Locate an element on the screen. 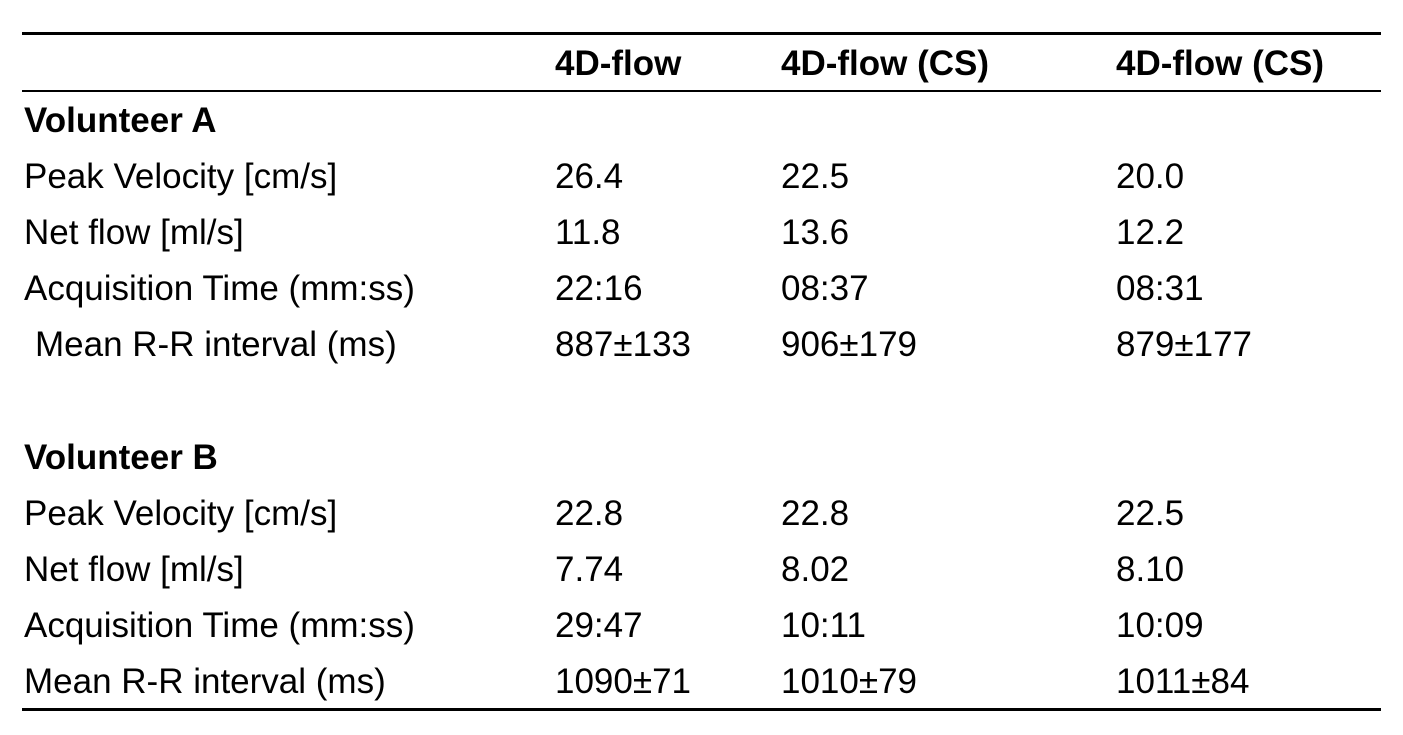 This screenshot has height=735, width=1403. cell-value: 1090±71 is located at coordinates (623, 681).